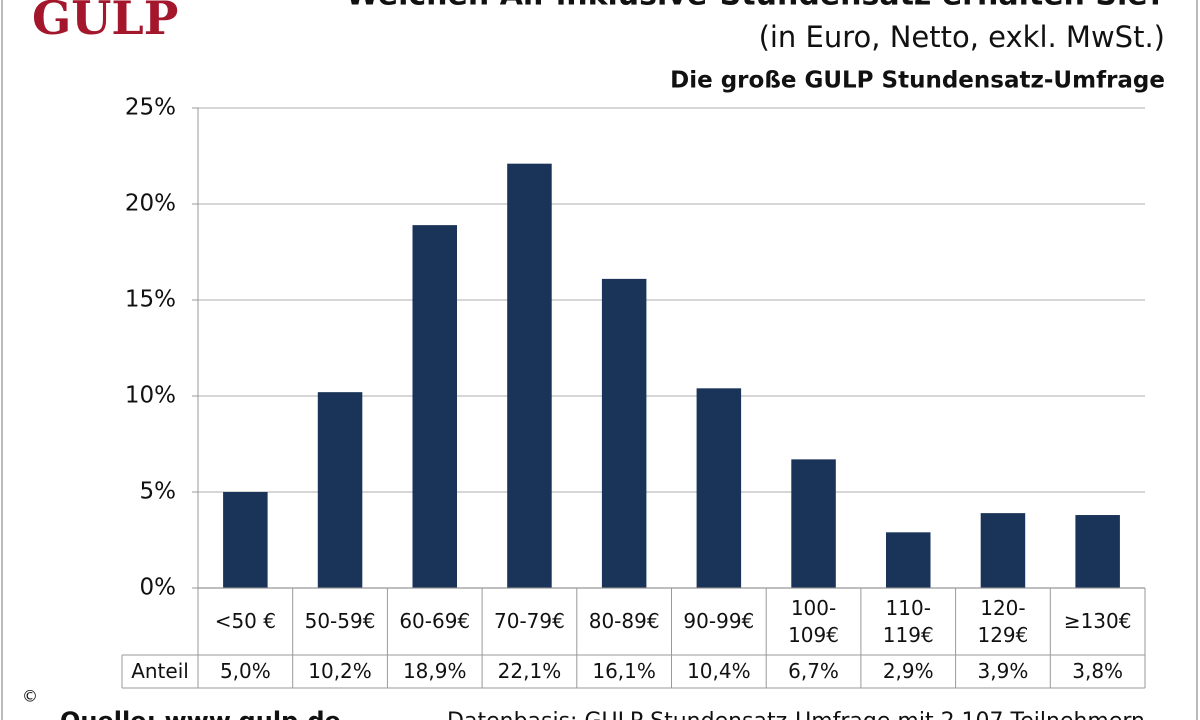 The height and width of the screenshot is (720, 1200). Describe the element at coordinates (105, 22) in the screenshot. I see `logo: GULP` at that location.